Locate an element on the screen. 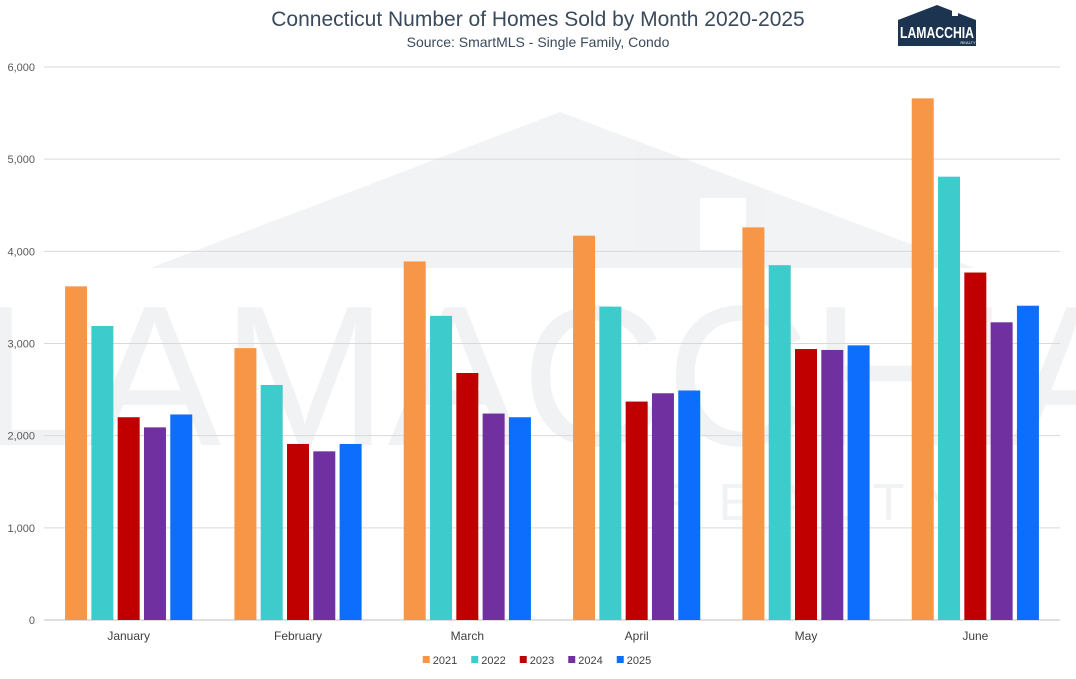 This screenshot has height=679, width=1076. bar-2024-january is located at coordinates (154, 523).